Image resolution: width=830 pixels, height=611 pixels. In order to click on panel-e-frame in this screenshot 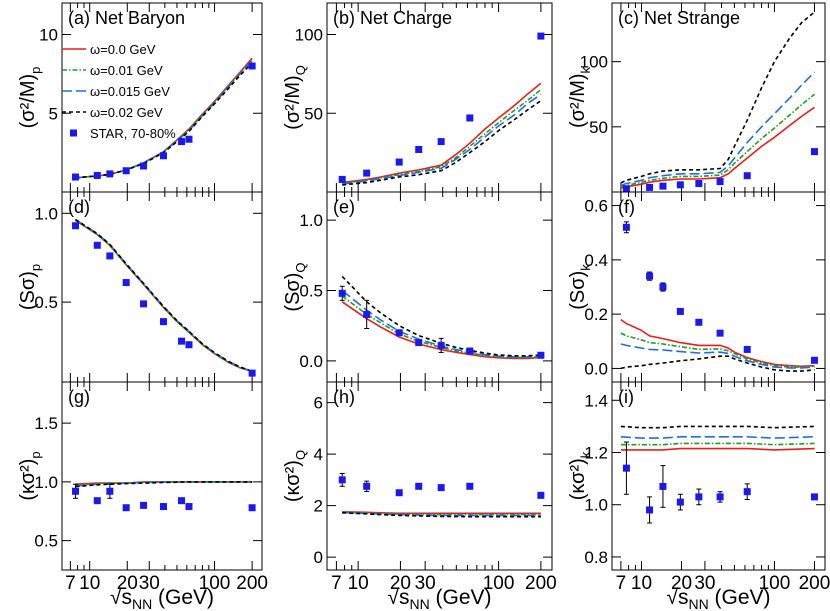, I will do `click(439, 287)`.